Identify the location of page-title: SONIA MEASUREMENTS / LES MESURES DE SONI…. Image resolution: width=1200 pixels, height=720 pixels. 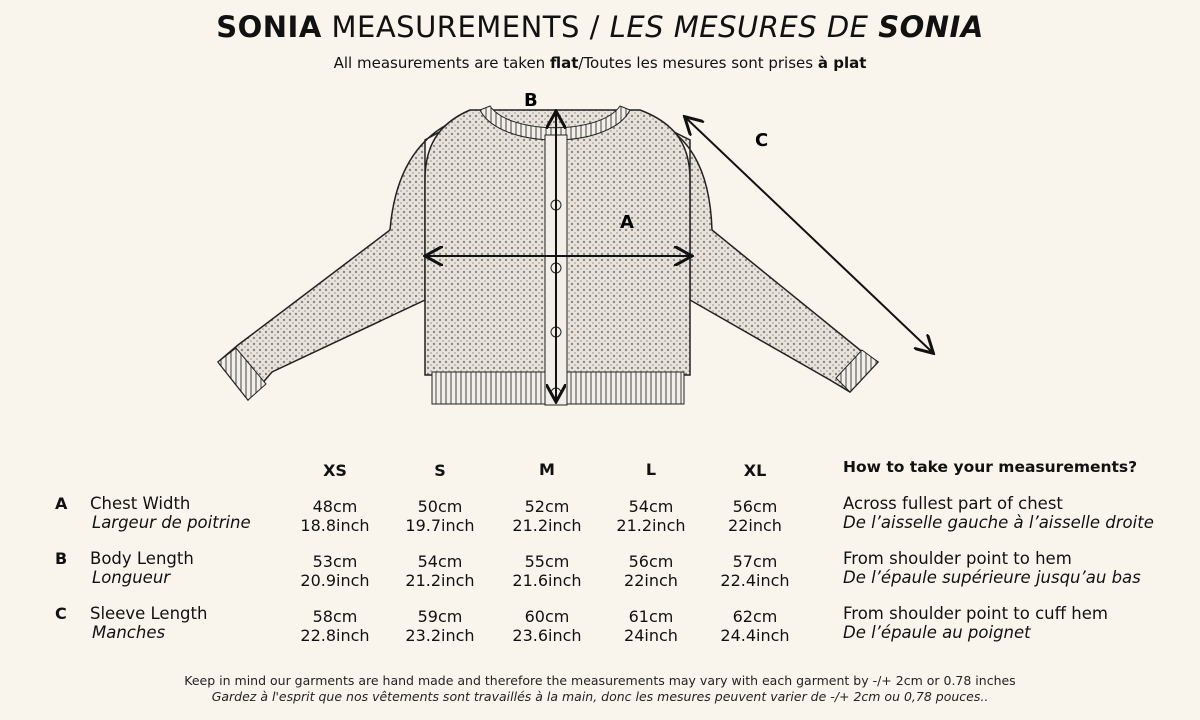
(600, 27).